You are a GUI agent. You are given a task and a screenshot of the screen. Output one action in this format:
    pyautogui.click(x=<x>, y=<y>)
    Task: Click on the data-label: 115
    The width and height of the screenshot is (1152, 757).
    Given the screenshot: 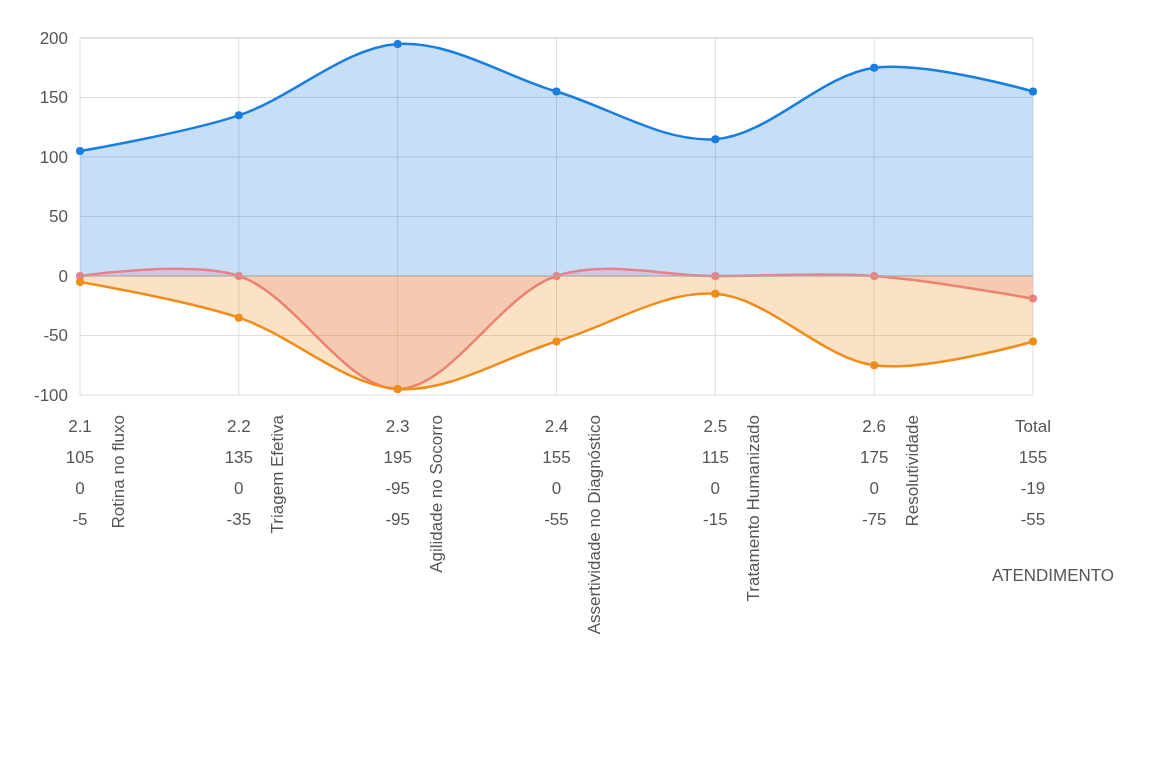 What is the action you would take?
    pyautogui.click(x=715, y=457)
    